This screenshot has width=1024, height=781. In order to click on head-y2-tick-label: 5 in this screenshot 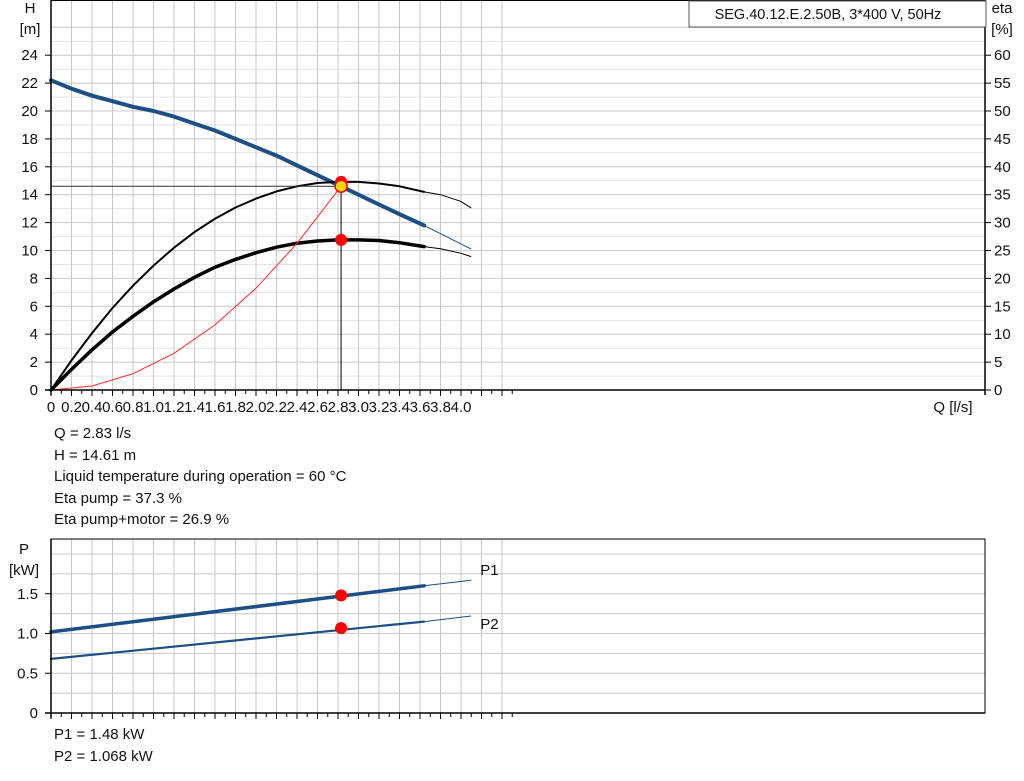, I will do `click(998, 362)`.